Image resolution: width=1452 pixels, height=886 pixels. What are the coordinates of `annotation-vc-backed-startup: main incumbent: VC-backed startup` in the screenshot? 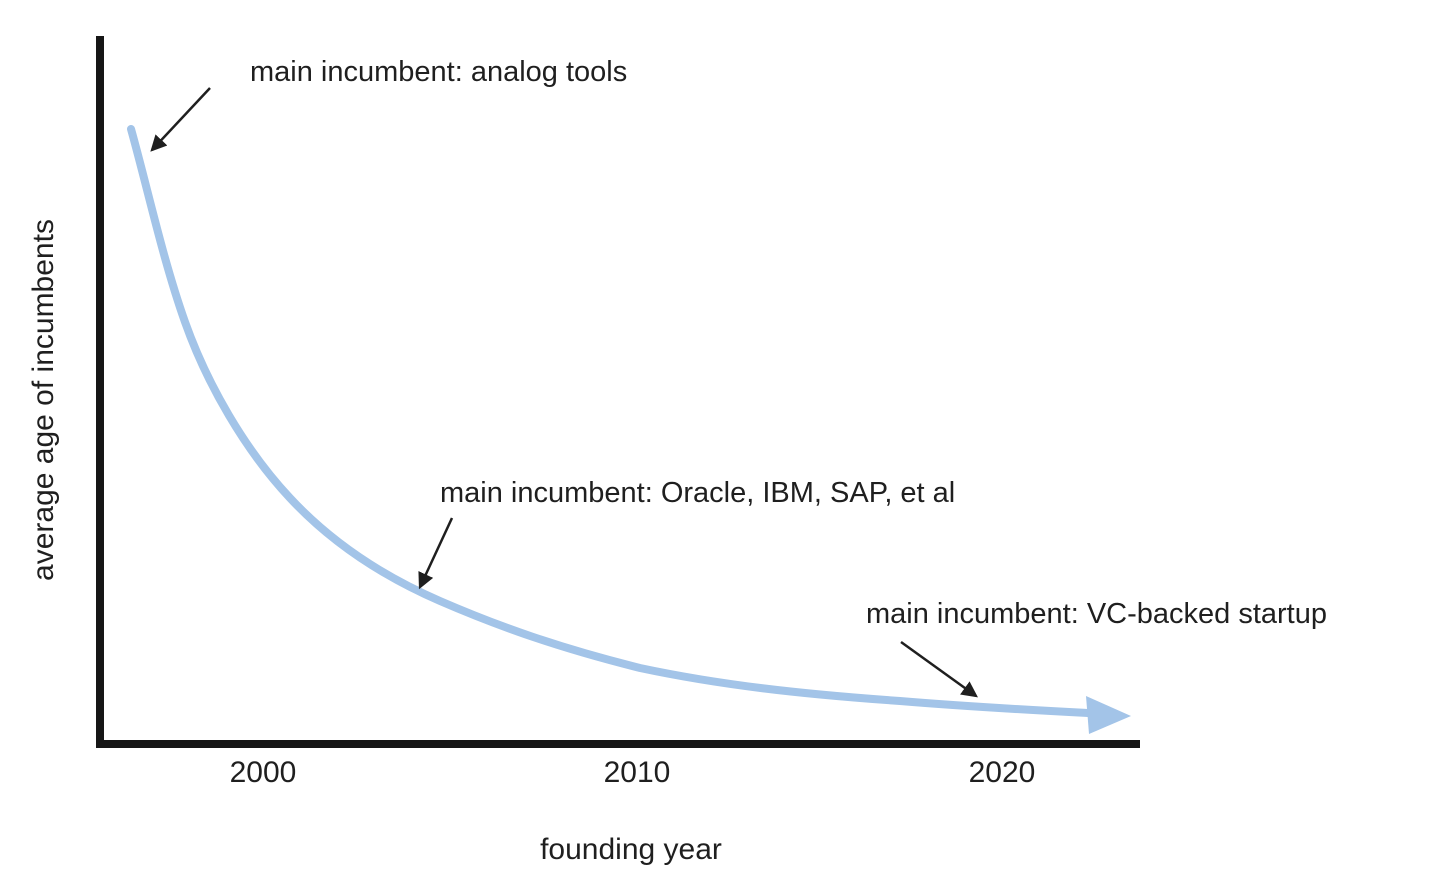 It's located at (1096, 614).